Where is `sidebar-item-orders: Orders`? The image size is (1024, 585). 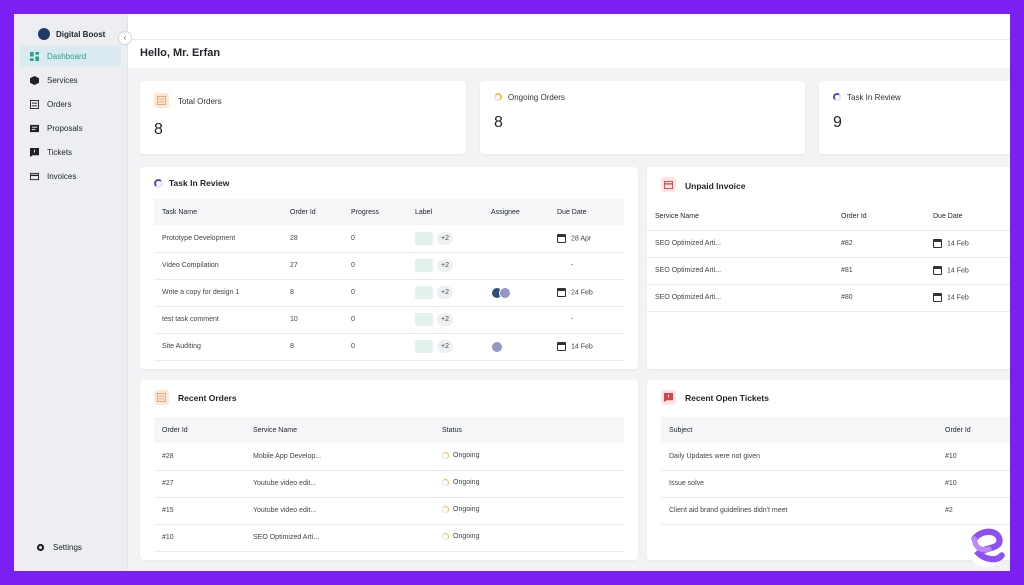
sidebar-item-orders: Orders is located at coordinates (70, 104).